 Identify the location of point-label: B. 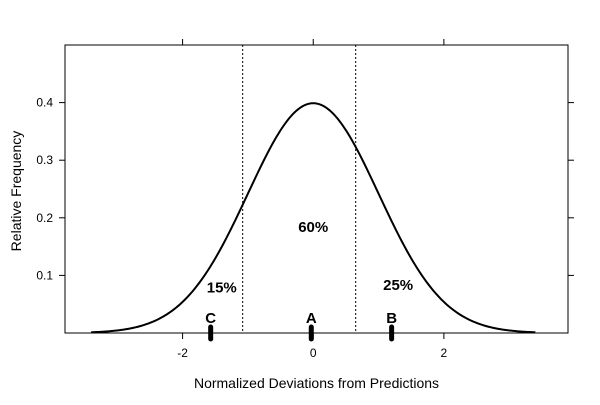
(391, 318).